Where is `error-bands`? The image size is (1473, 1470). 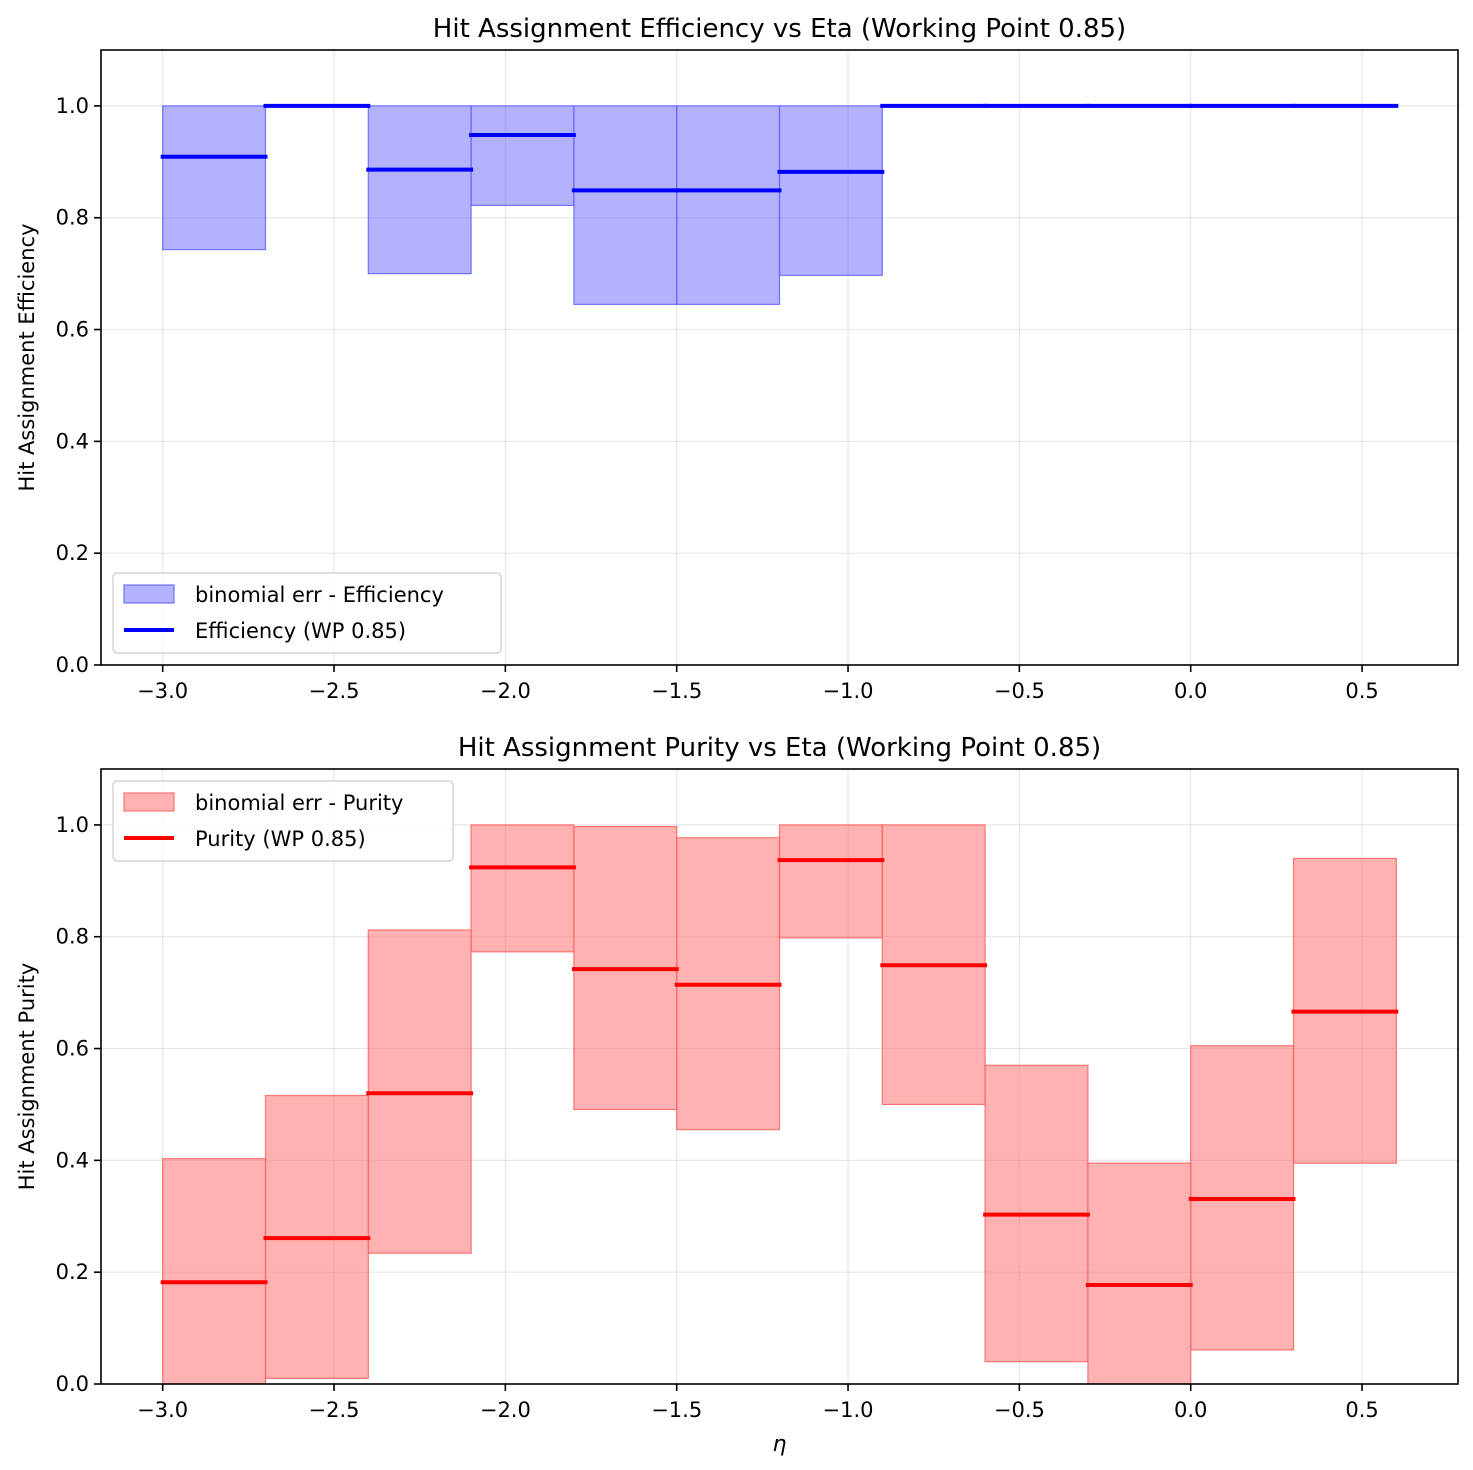 error-bands is located at coordinates (522, 205).